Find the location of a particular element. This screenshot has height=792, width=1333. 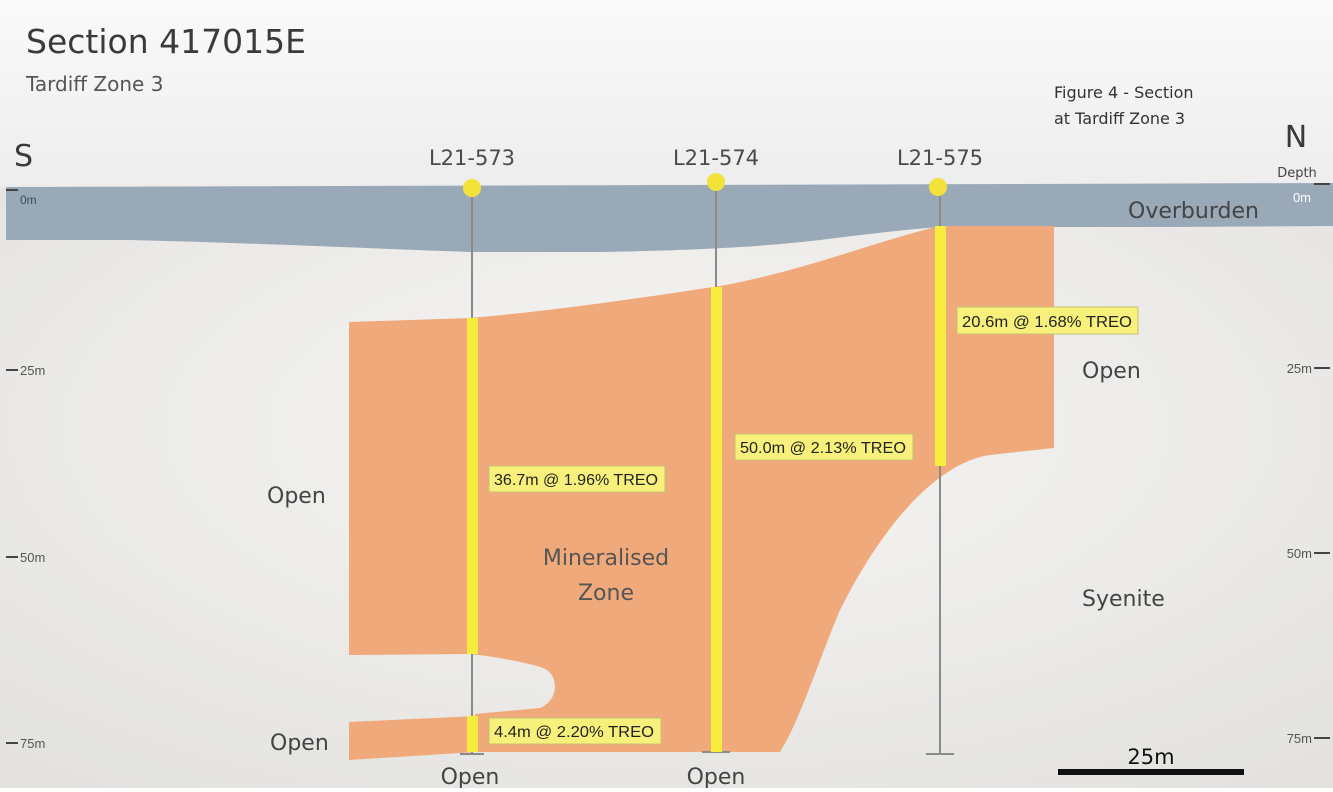

left-tick-label-25m: 25m is located at coordinates (32, 370).